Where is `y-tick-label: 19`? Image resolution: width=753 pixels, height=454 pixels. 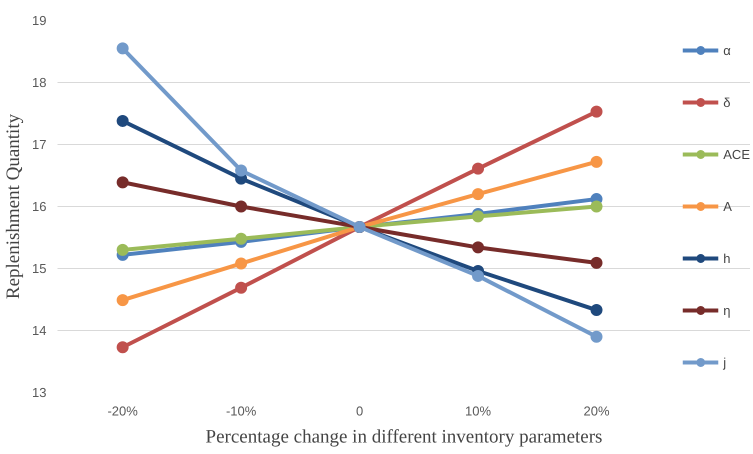
y-tick-label: 19 is located at coordinates (39, 20).